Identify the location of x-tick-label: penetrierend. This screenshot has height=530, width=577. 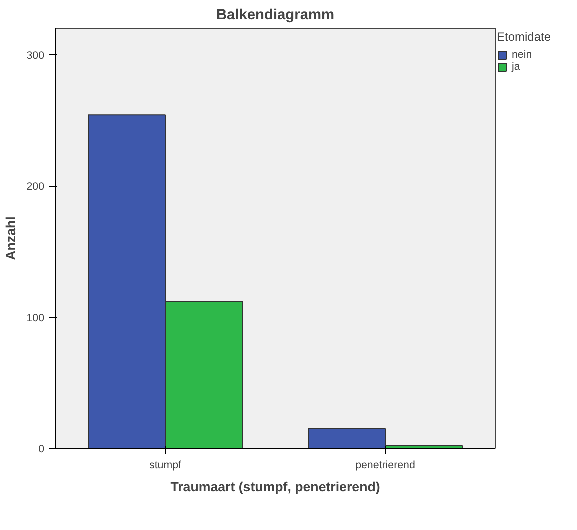
(386, 466).